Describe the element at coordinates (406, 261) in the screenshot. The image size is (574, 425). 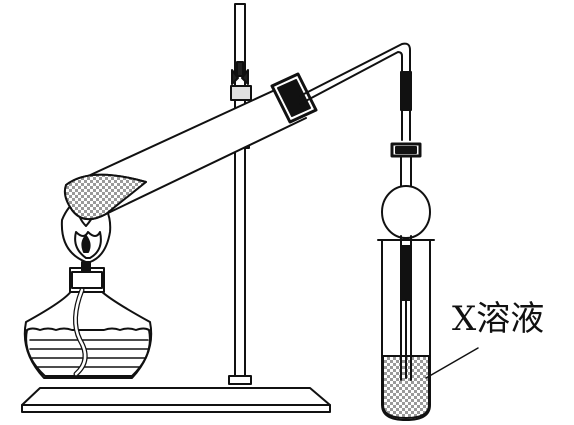
I see `bulb-tube` at that location.